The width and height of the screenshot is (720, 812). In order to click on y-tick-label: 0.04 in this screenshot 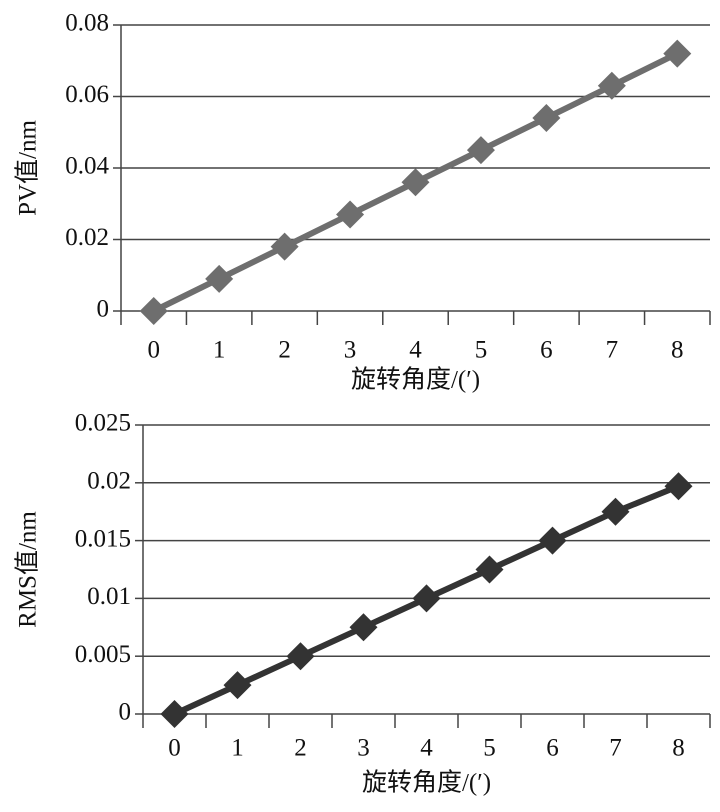, I will do `click(87, 166)`.